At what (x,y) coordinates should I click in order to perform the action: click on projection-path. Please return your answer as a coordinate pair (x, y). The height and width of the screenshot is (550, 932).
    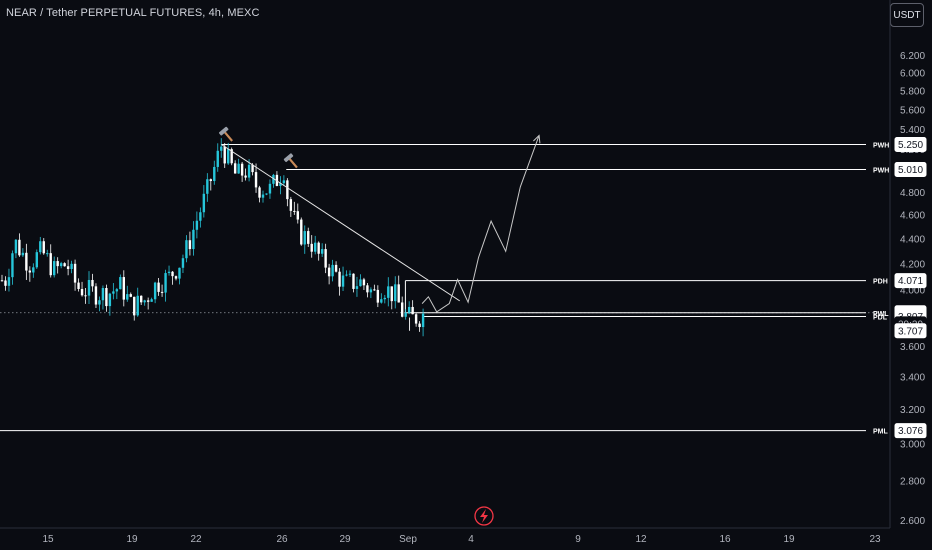
    Looking at the image, I should click on (480, 224).